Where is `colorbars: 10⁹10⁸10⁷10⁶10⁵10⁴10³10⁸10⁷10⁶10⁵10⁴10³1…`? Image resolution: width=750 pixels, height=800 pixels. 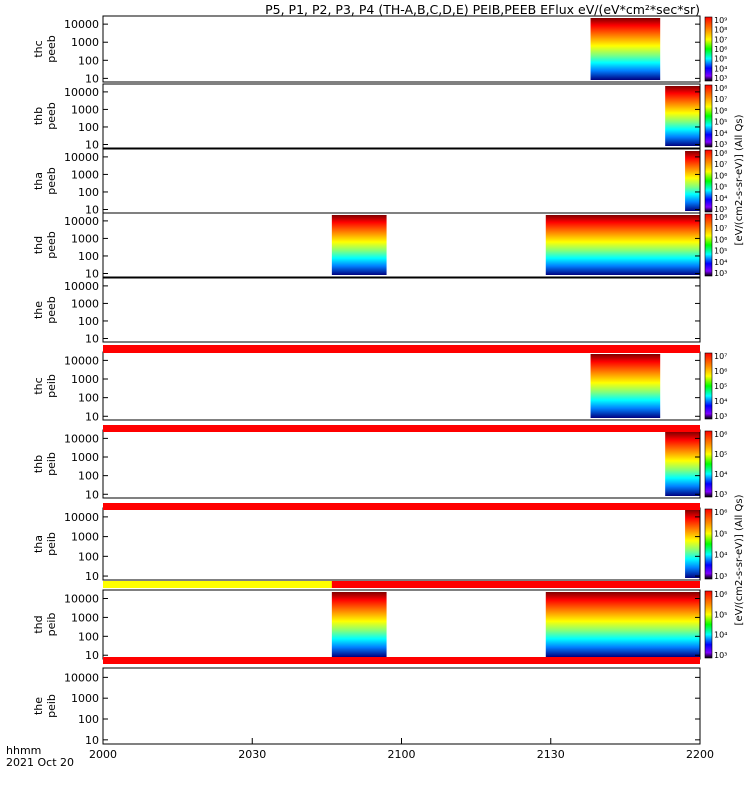 colorbars: 10⁹10⁸10⁷10⁶10⁵10⁴10³10⁸10⁷10⁶10⁵10⁴10³1… is located at coordinates (724, 338).